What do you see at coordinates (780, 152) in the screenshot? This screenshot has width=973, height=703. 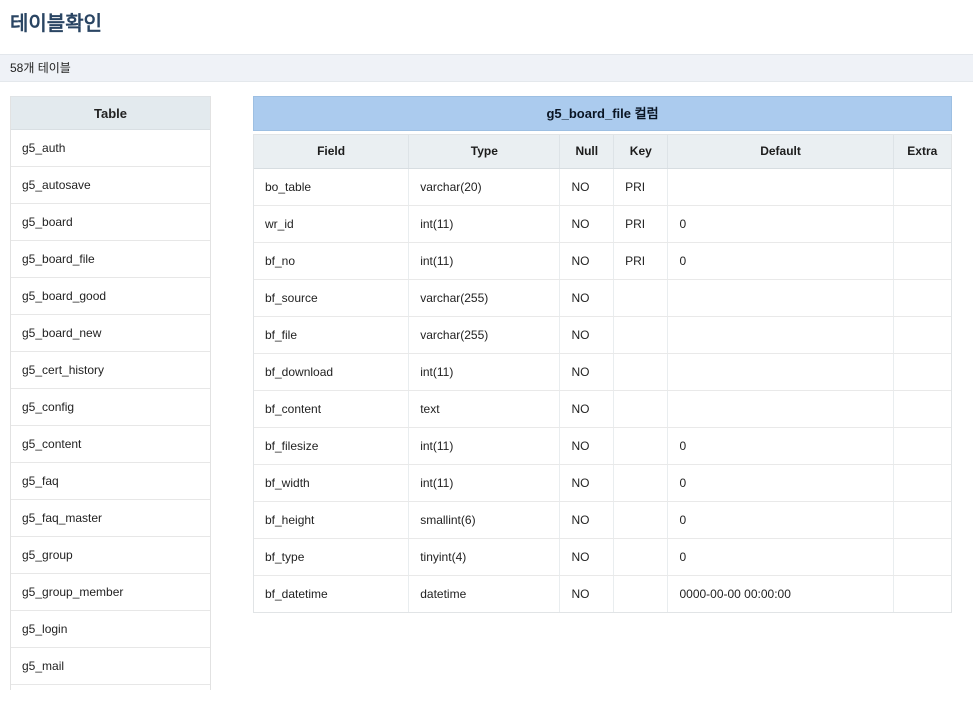 I see `column-header-default: Default` at bounding box center [780, 152].